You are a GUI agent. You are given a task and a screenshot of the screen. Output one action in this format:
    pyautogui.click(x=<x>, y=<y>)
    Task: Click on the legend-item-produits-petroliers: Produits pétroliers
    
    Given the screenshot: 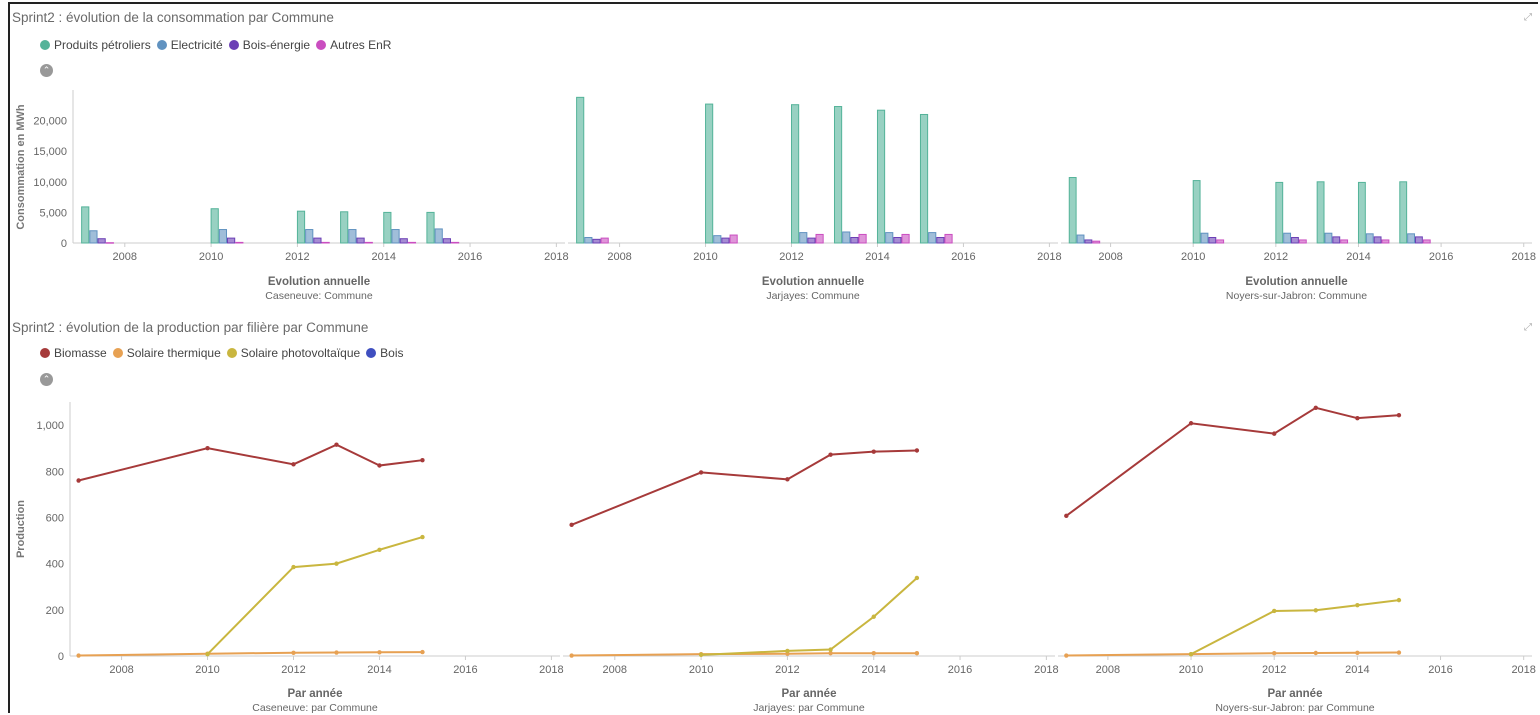 What is the action you would take?
    pyautogui.click(x=95, y=45)
    